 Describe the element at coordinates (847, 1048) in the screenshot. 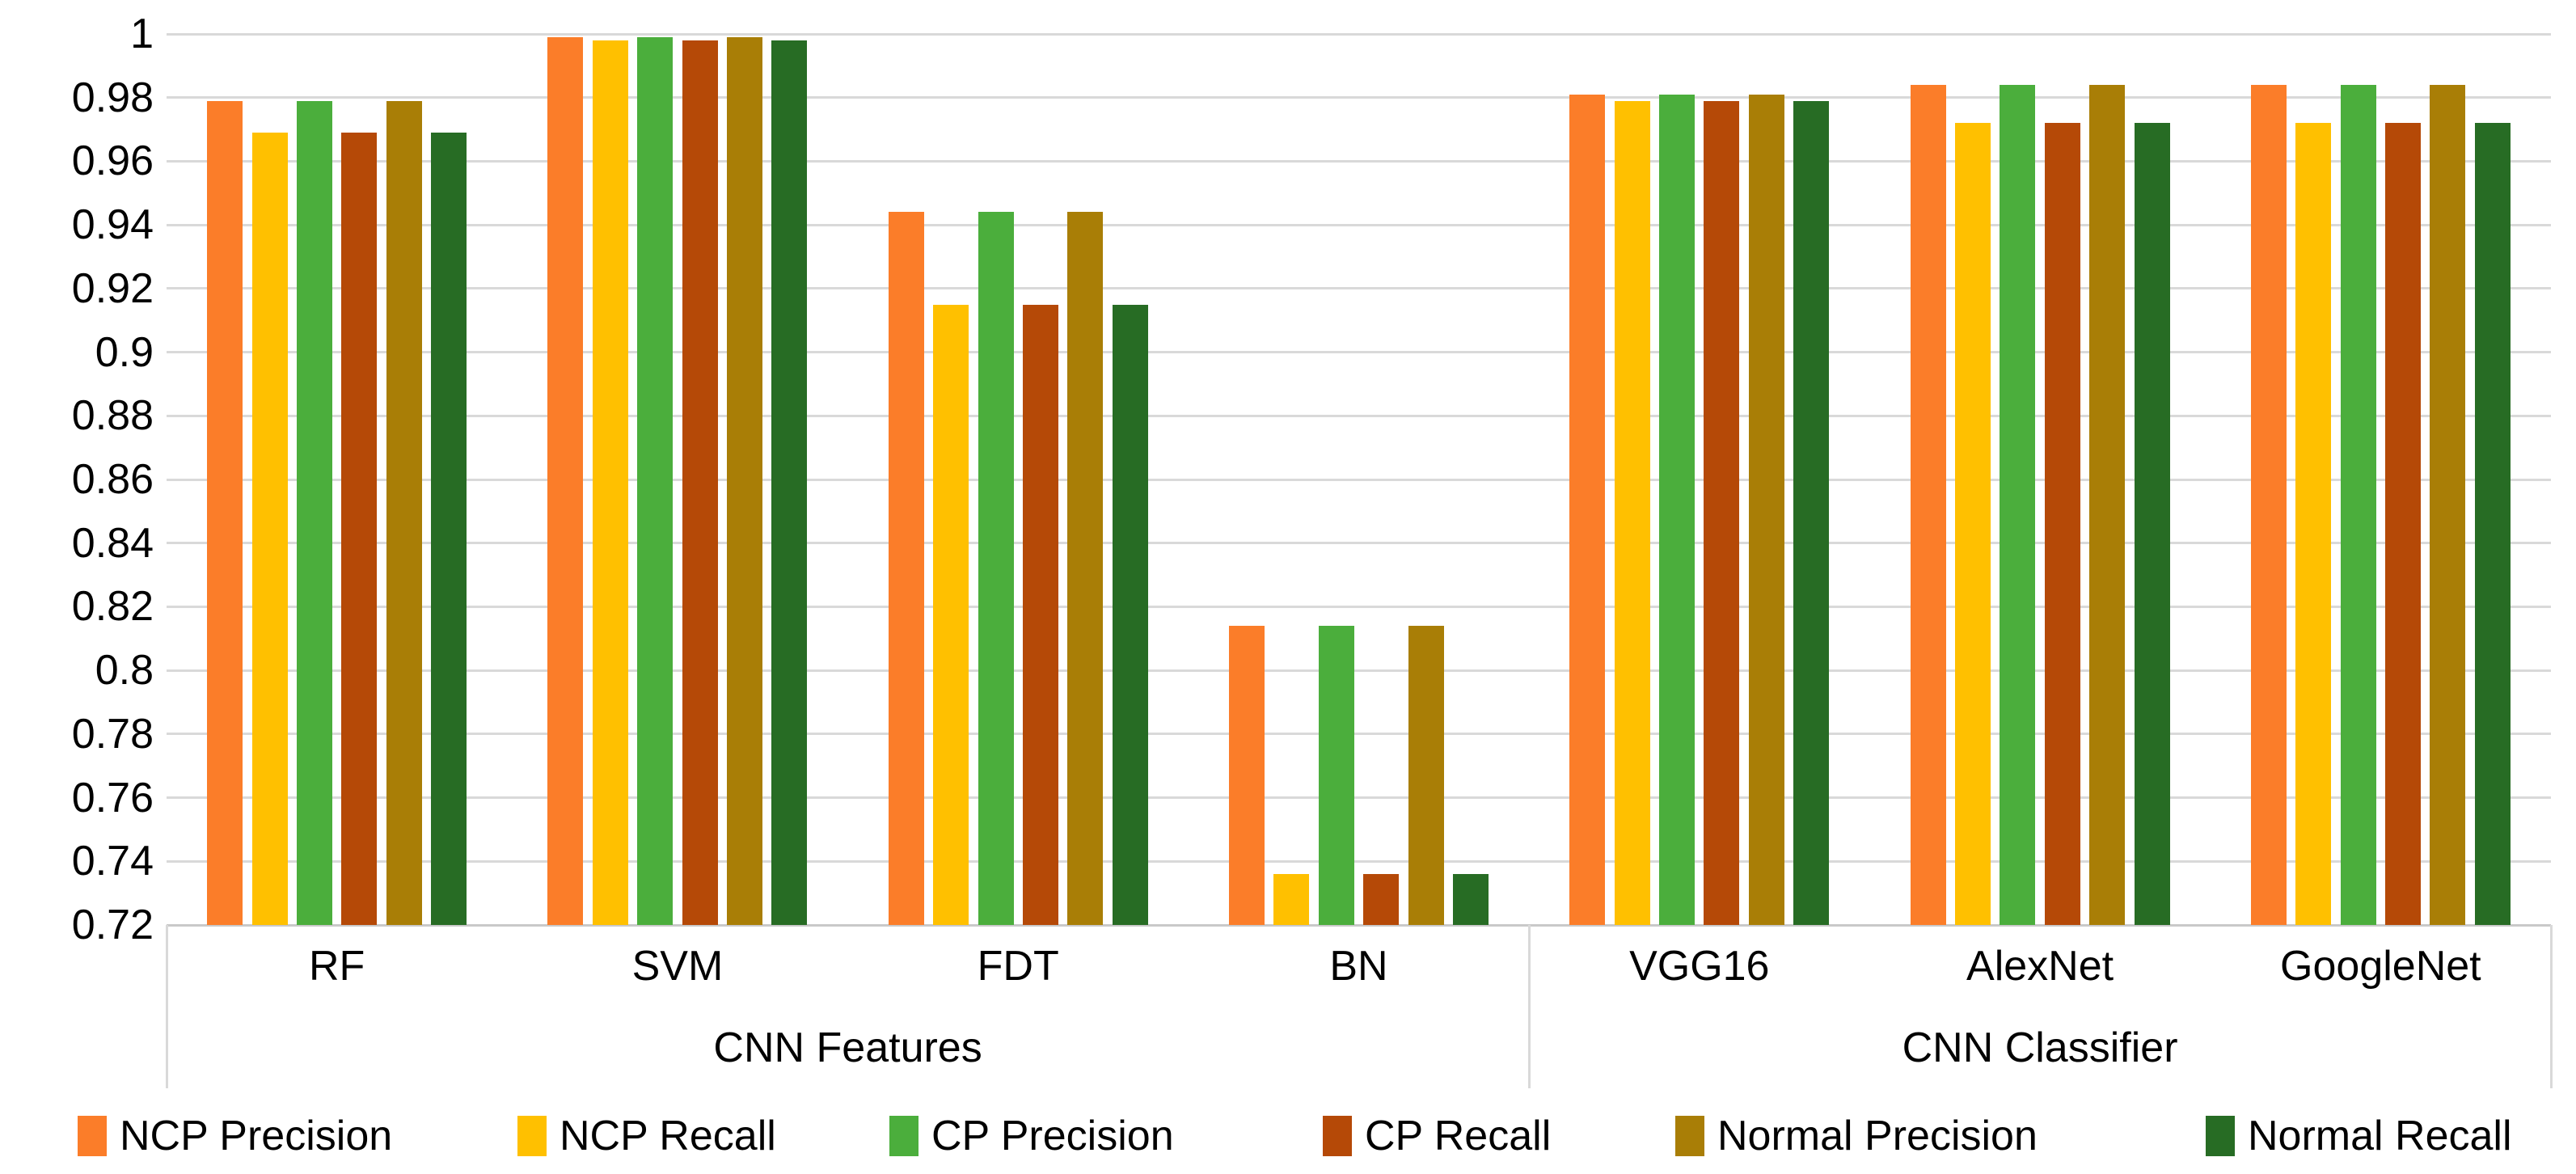

I see `category-group-label: CNN Features` at that location.